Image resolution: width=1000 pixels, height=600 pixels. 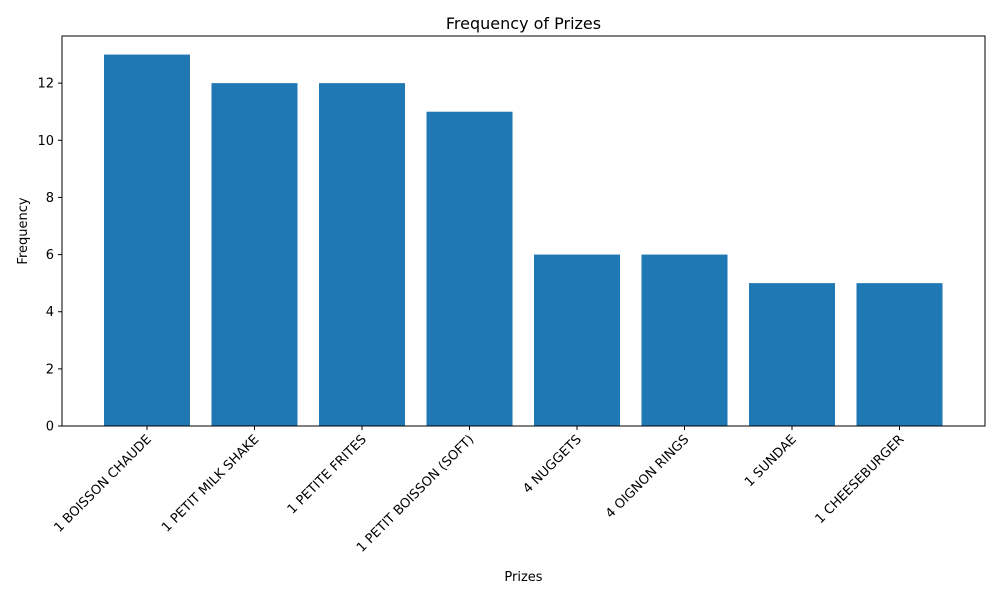 What do you see at coordinates (523, 577) in the screenshot?
I see `x-axis-label: Prizes` at bounding box center [523, 577].